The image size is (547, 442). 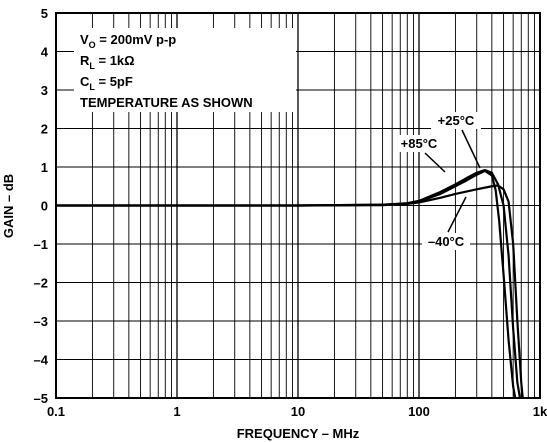 What do you see at coordinates (44, 167) in the screenshot?
I see `y-tick-label: 1` at bounding box center [44, 167].